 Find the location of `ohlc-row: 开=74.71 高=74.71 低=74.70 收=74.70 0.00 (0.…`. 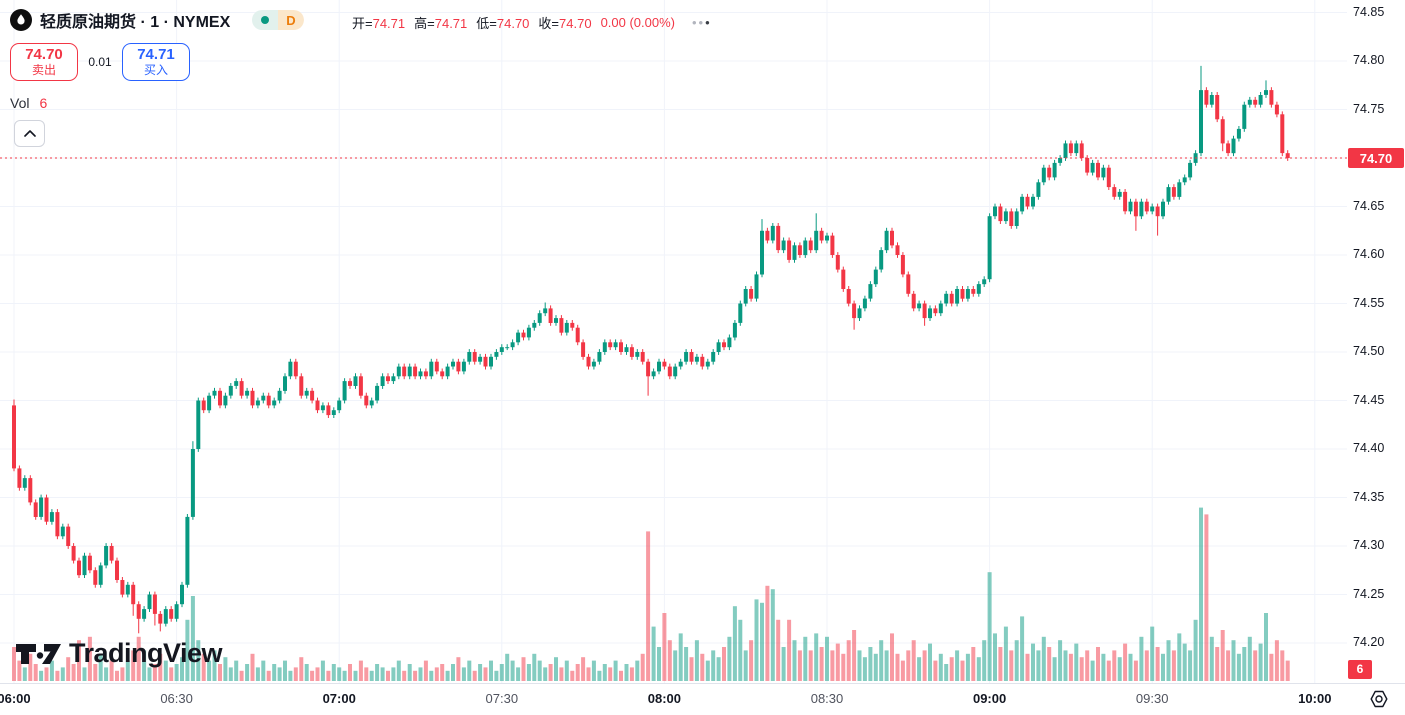

ohlc-row: 开=74.71 高=74.71 低=74.70 收=74.70 0.00 (0.… is located at coordinates (532, 22).